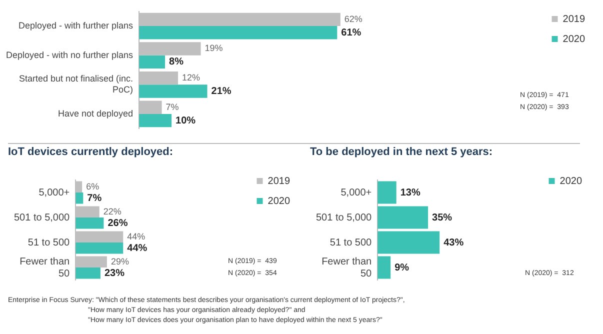  I want to click on data-label: 35%, so click(442, 218).